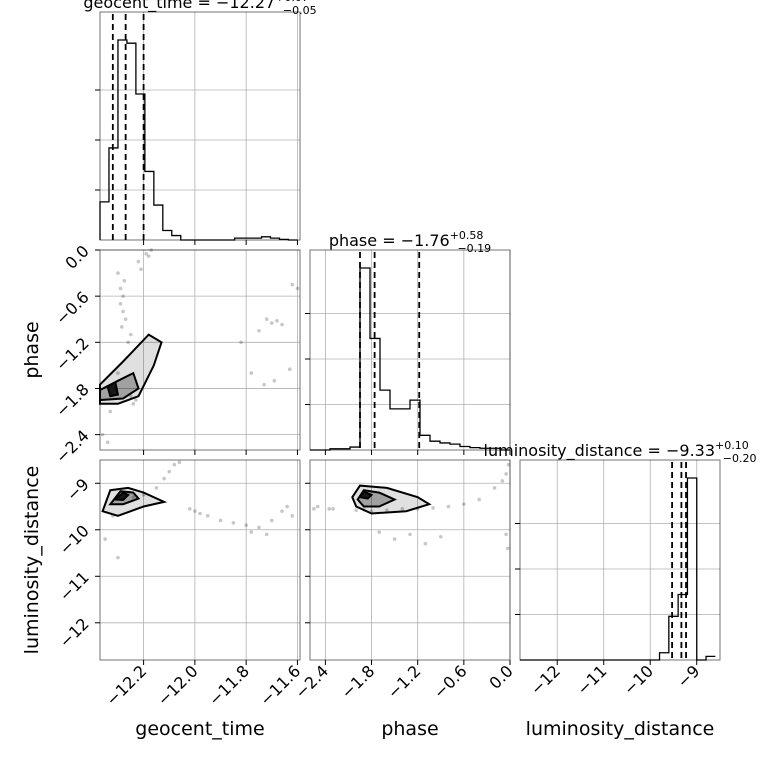 This screenshot has width=760, height=760. What do you see at coordinates (311, 681) in the screenshot?
I see `x-tick-label: −2.4` at bounding box center [311, 681].